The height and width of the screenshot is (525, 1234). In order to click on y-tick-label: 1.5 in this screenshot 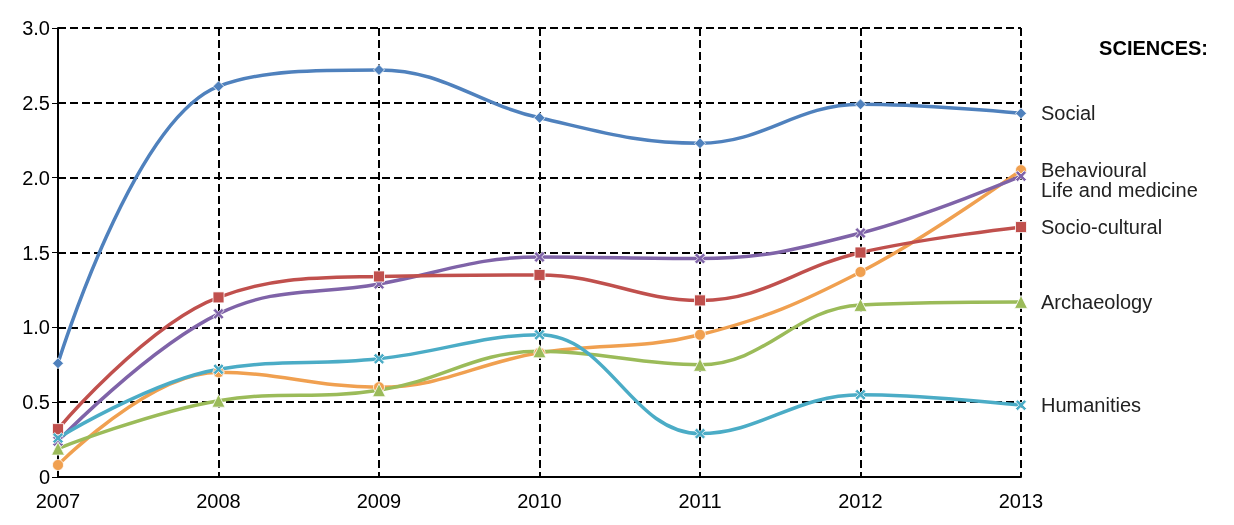, I will do `click(36, 252)`.